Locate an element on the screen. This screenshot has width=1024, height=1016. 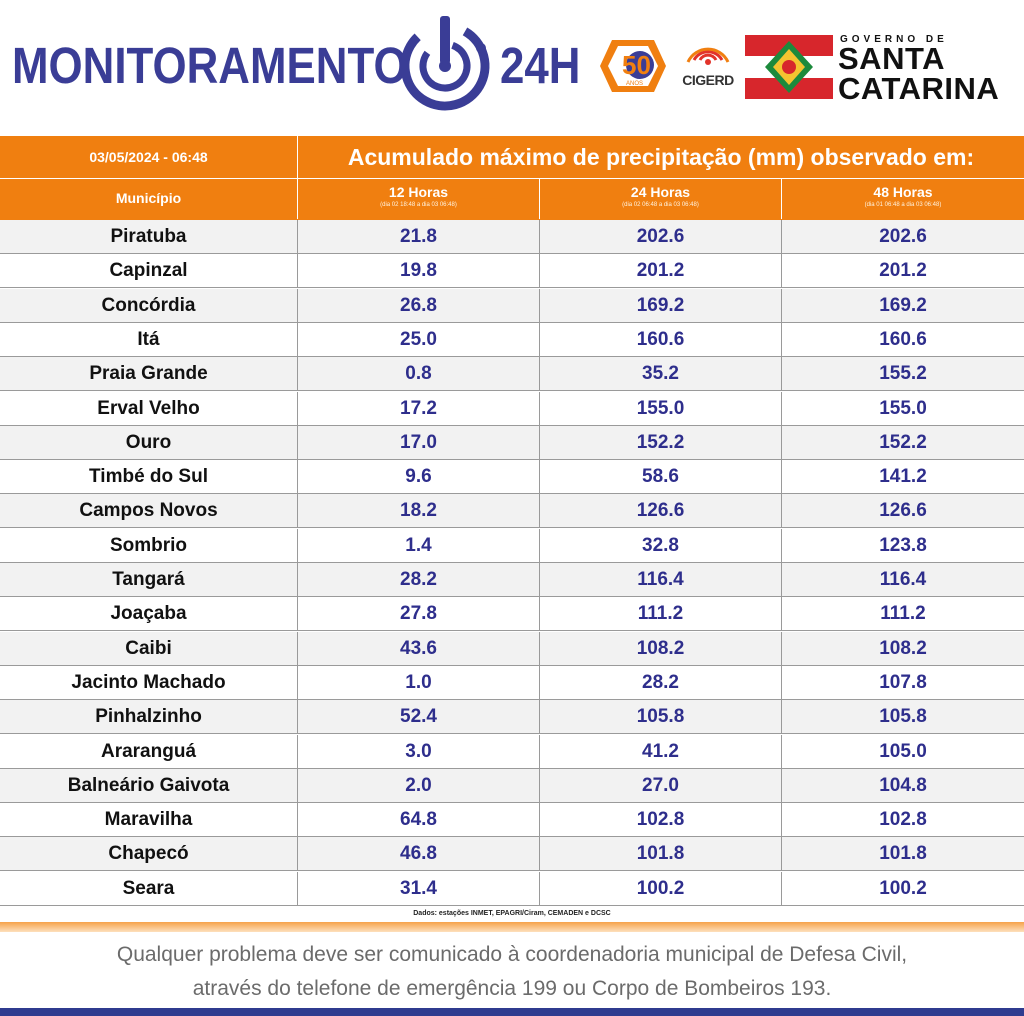
cell-48h: 105.8 is located at coordinates (903, 717).